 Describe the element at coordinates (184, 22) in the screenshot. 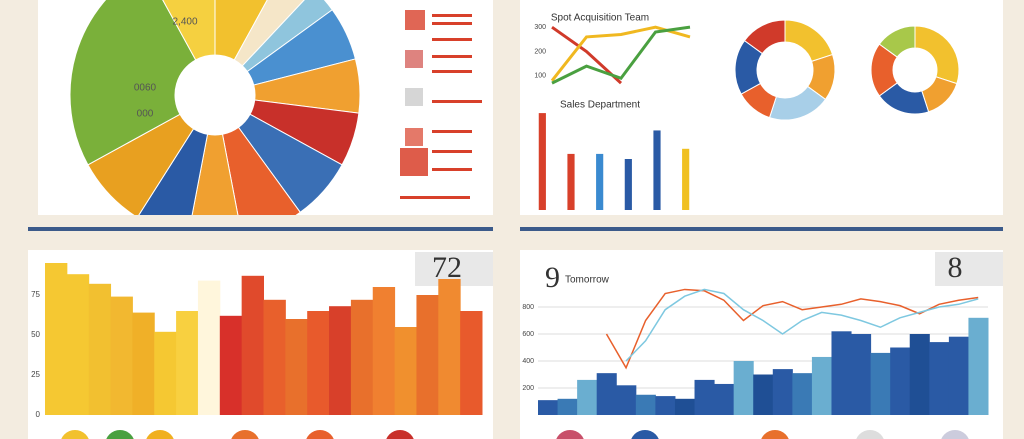

I see `annotation: 2,400` at that location.